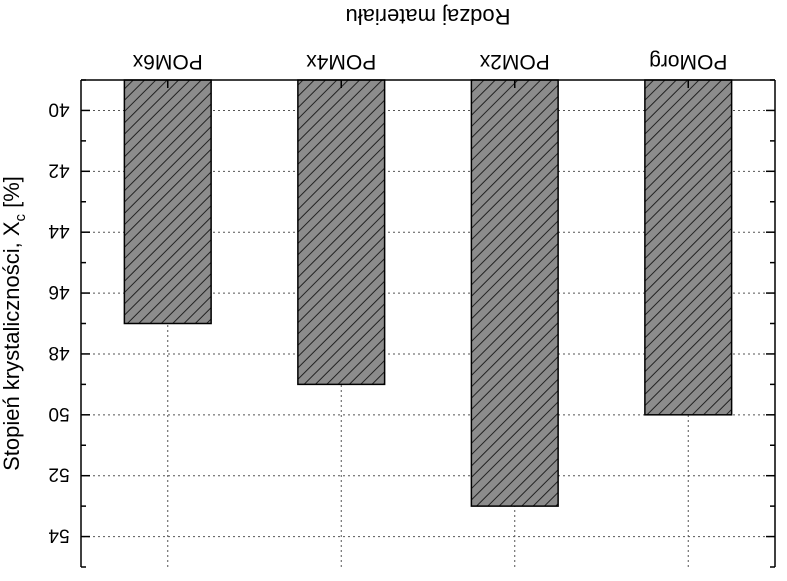 The width and height of the screenshot is (787, 581). Describe the element at coordinates (58, 352) in the screenshot. I see `y-tick-label: 48` at that location.